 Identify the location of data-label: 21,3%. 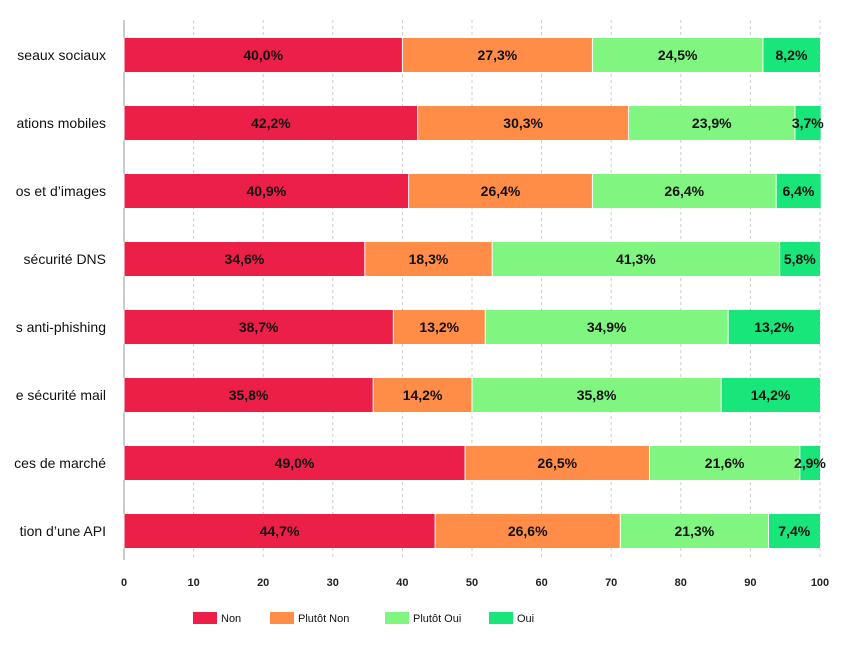
(695, 531).